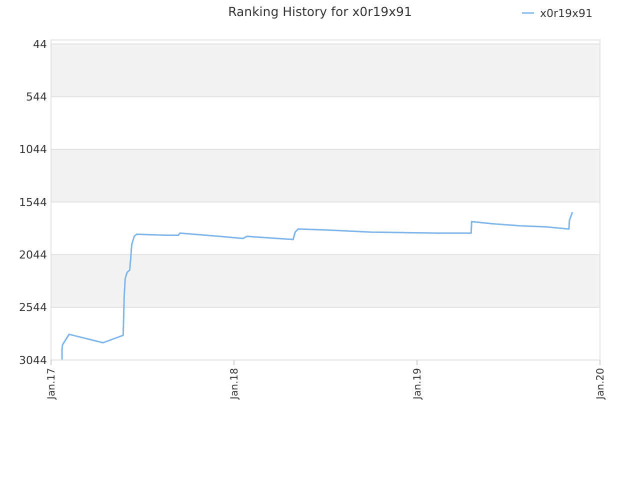 The image size is (640, 480). I want to click on y-tick-label: 544, so click(36, 97).